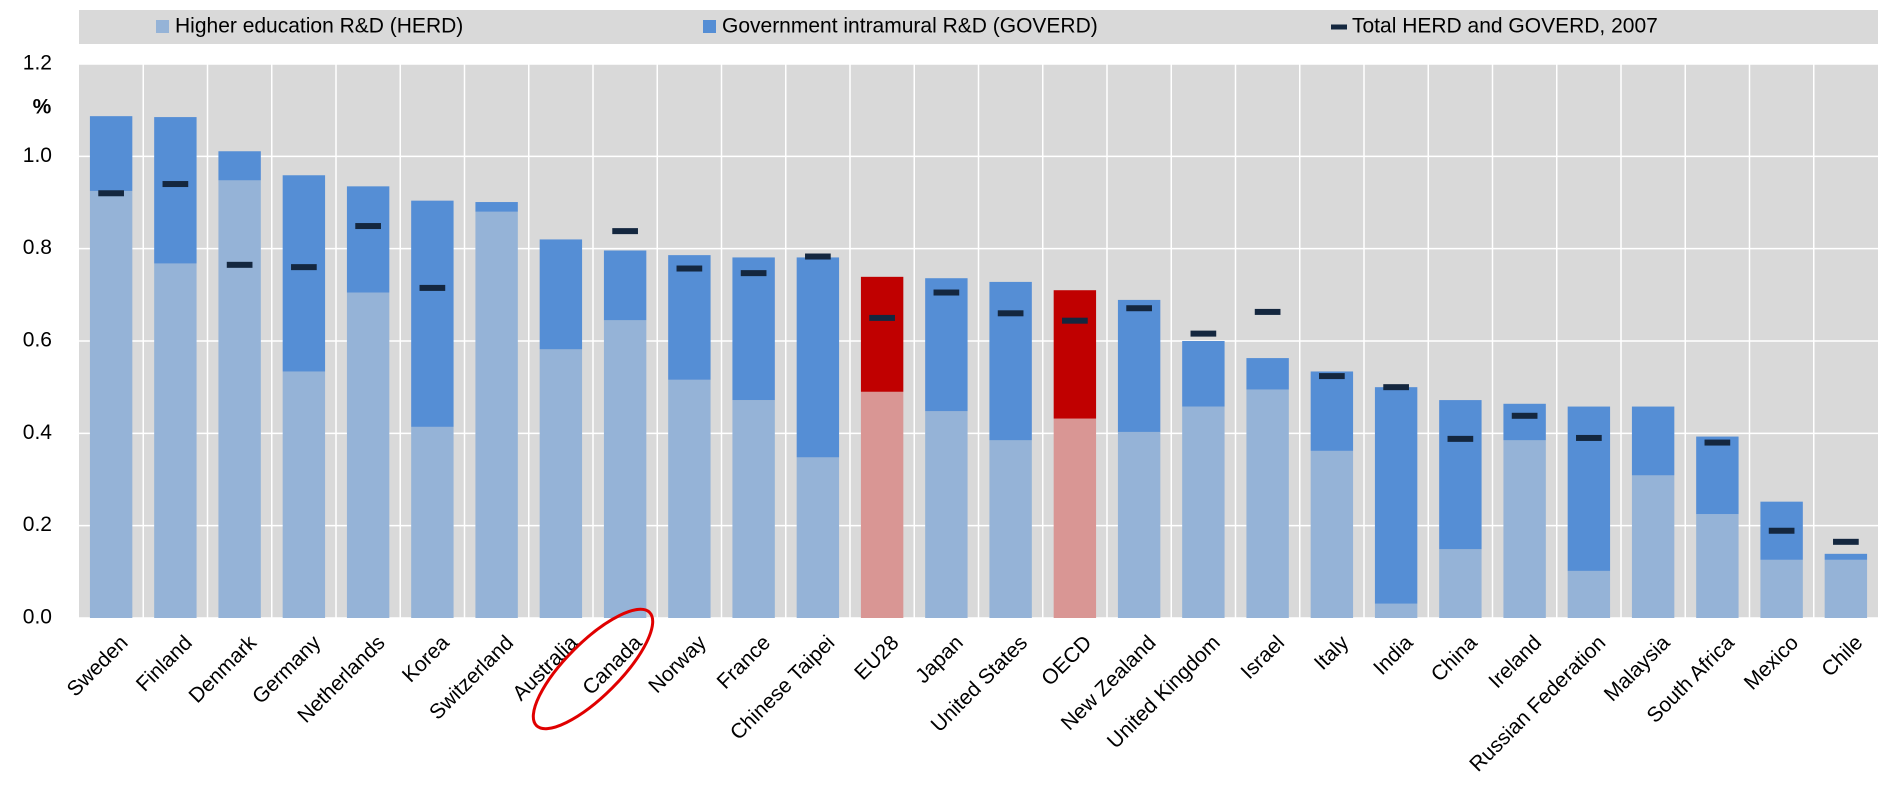 The image size is (1896, 798). What do you see at coordinates (1505, 26) in the screenshot?
I see `legend-label: Total HERD and GOVERD, 2007` at bounding box center [1505, 26].